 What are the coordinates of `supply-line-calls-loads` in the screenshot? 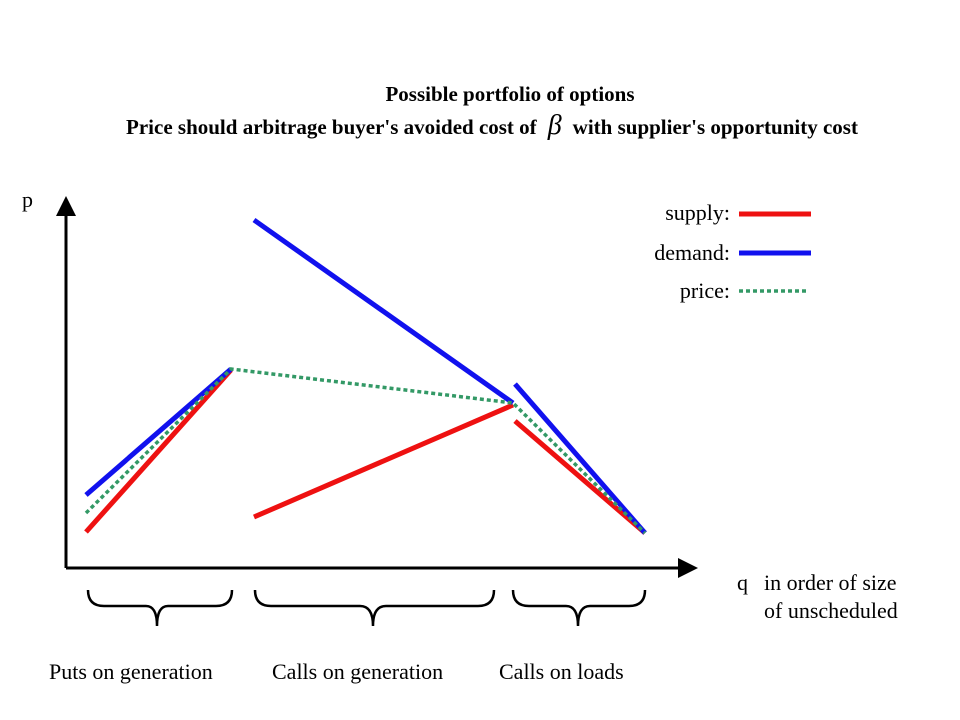 It's located at (580, 477).